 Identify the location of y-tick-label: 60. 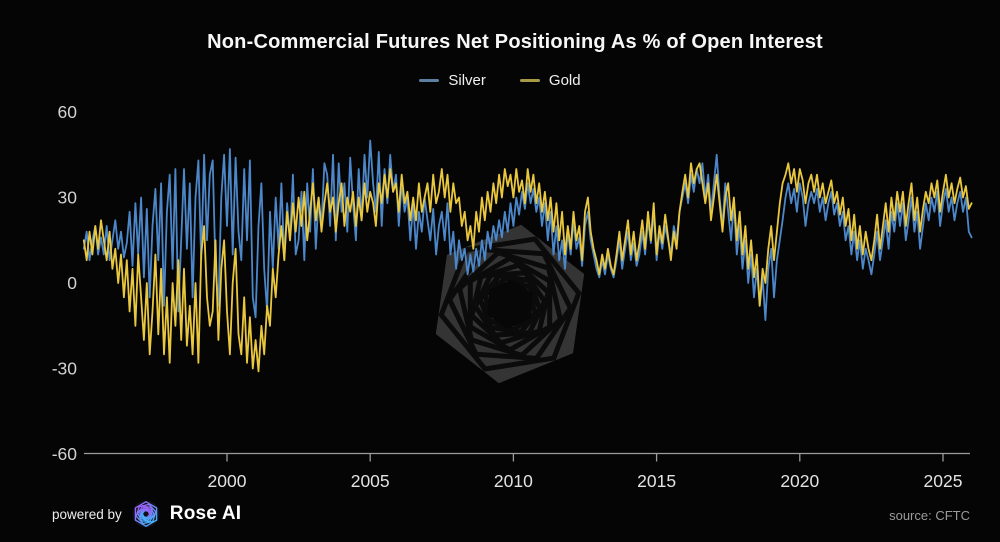
(68, 112).